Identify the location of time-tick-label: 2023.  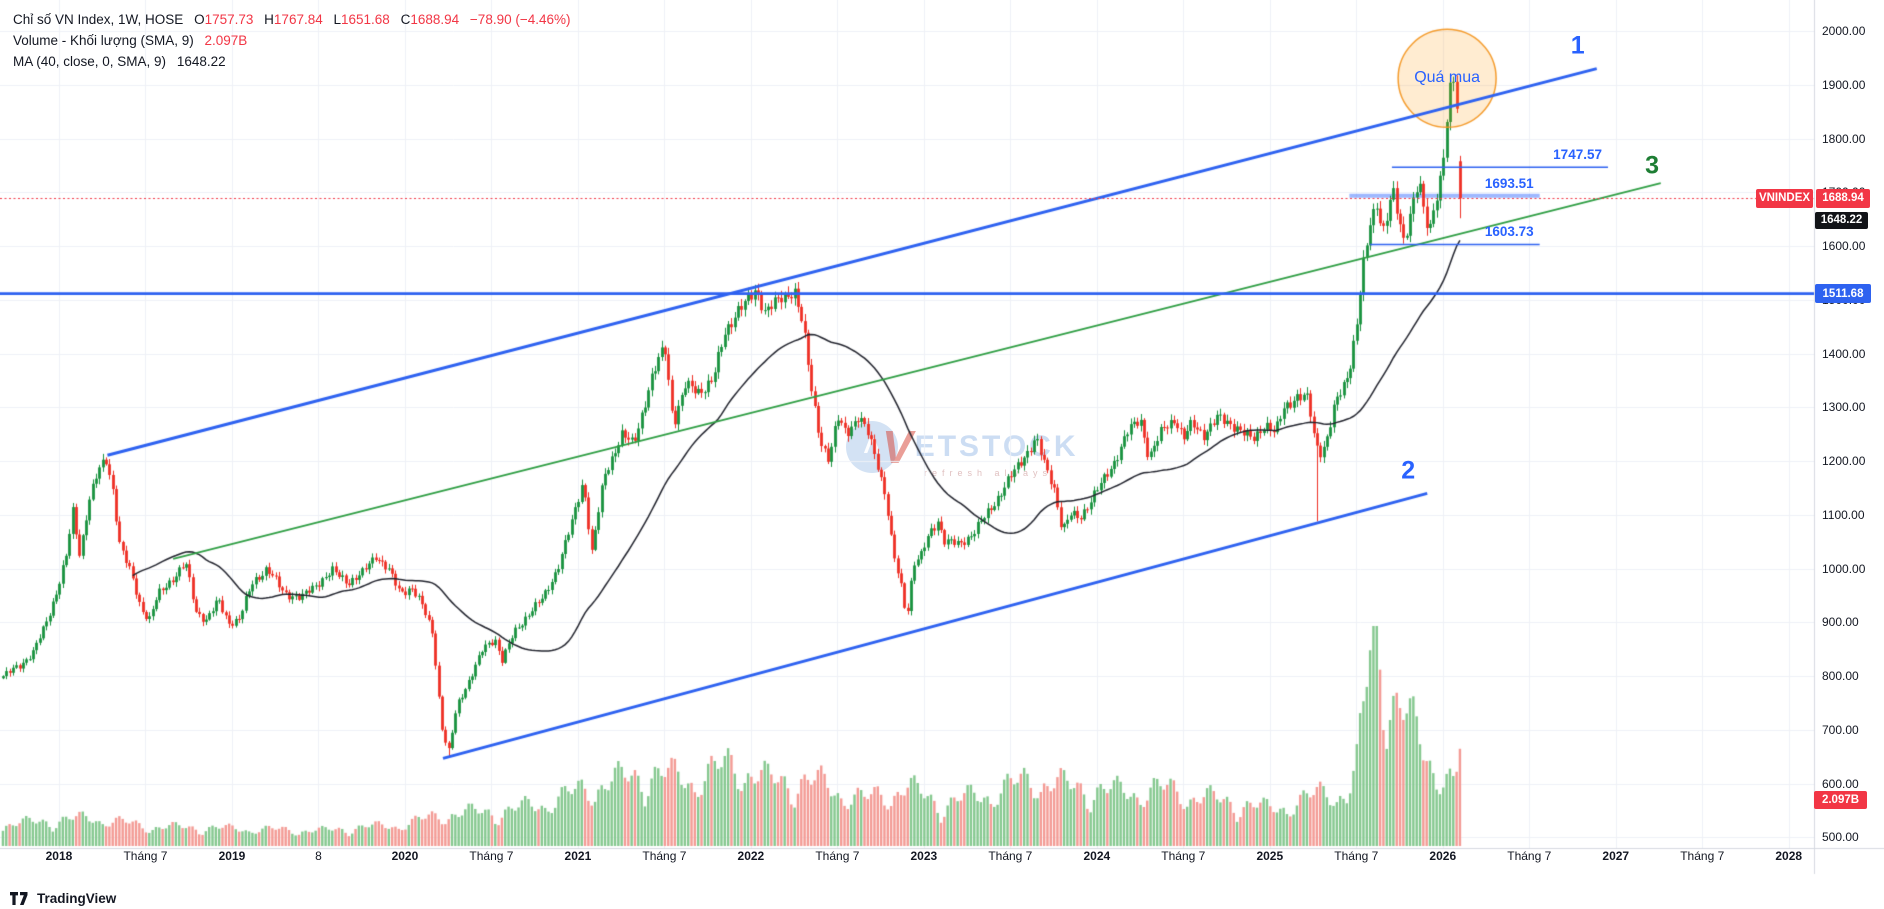
(924, 856).